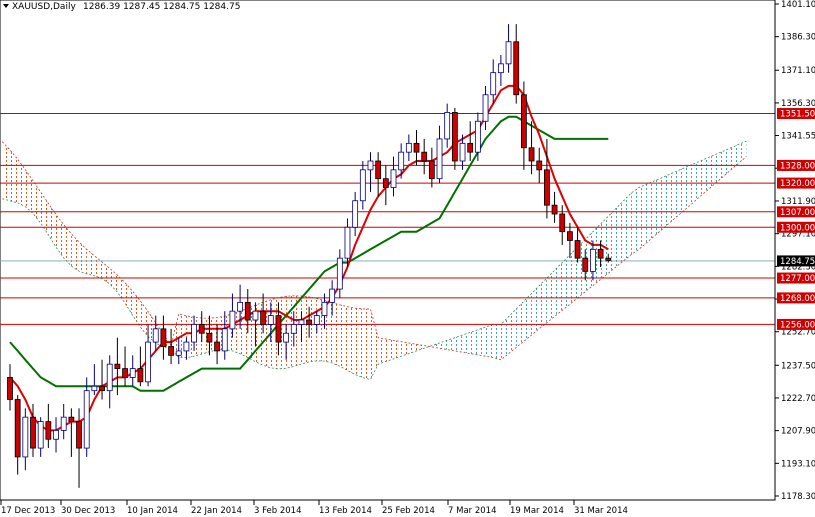  Describe the element at coordinates (6, 6) in the screenshot. I see `dropdown-arrow-icon` at that location.